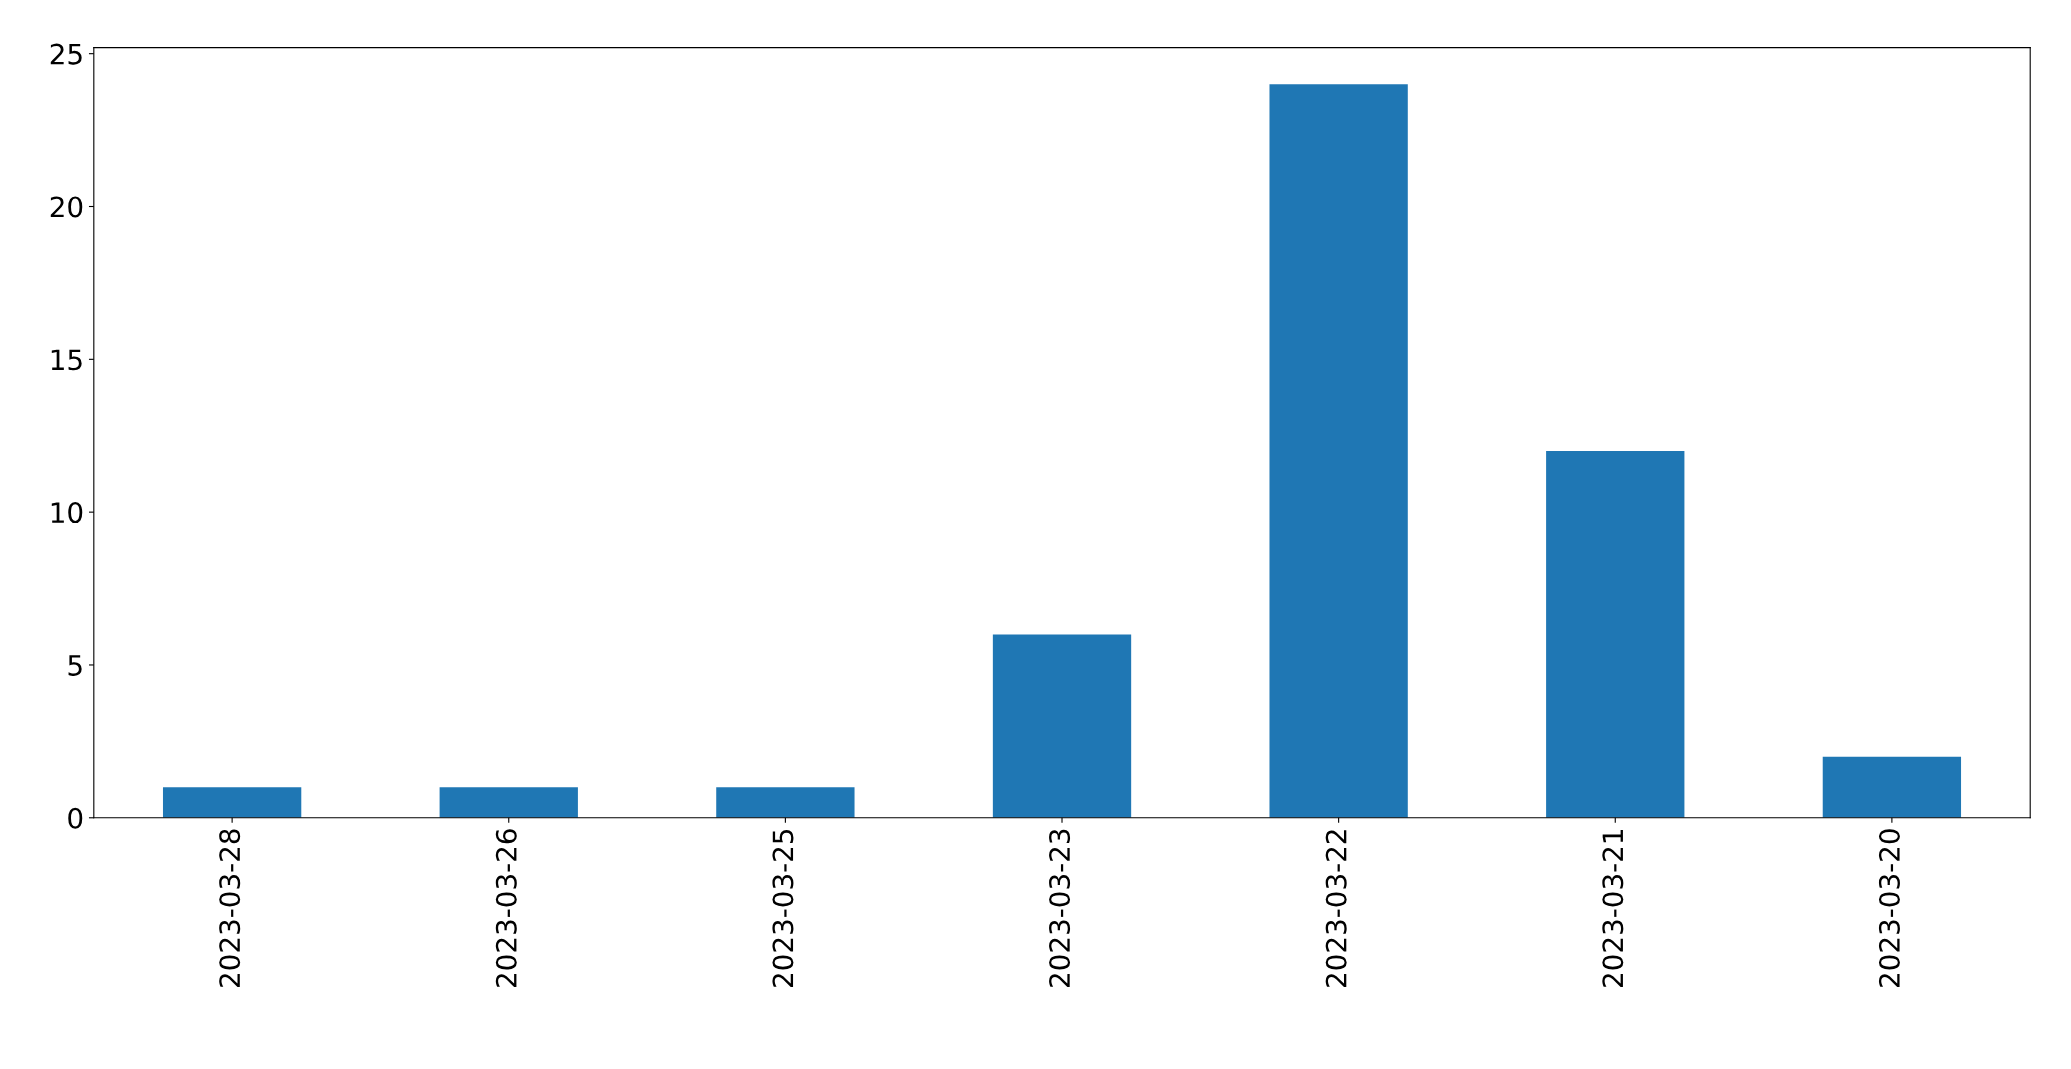 The image size is (2071, 1069). Describe the element at coordinates (75, 665) in the screenshot. I see `y-tick-label: 5` at that location.